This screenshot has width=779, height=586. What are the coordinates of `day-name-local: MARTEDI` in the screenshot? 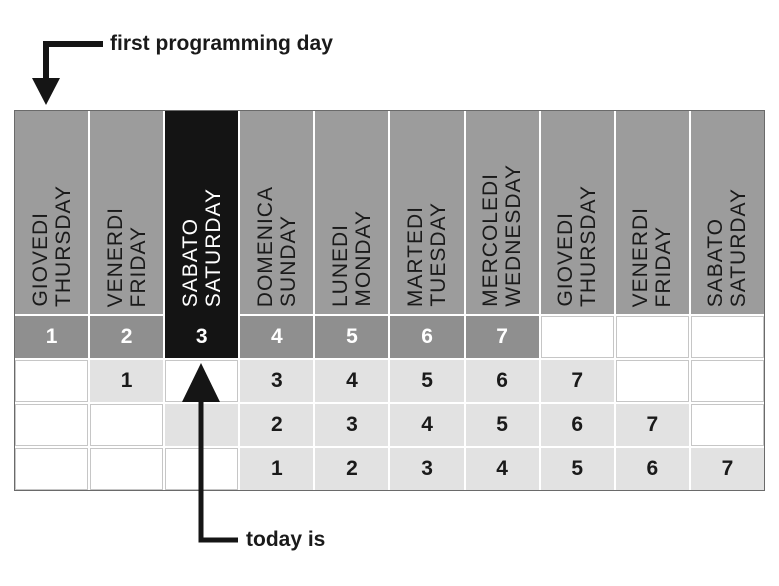 It's located at (416, 256).